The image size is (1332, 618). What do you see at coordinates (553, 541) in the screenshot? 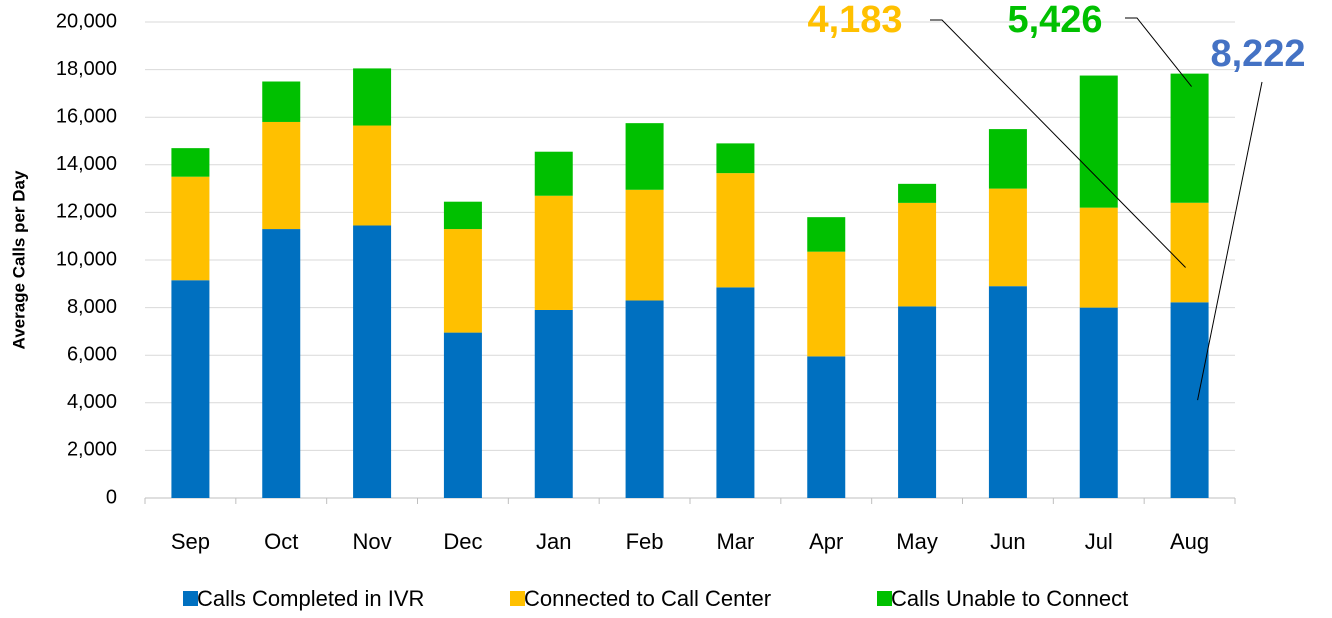
I see `x-tick-label: Jan` at bounding box center [553, 541].